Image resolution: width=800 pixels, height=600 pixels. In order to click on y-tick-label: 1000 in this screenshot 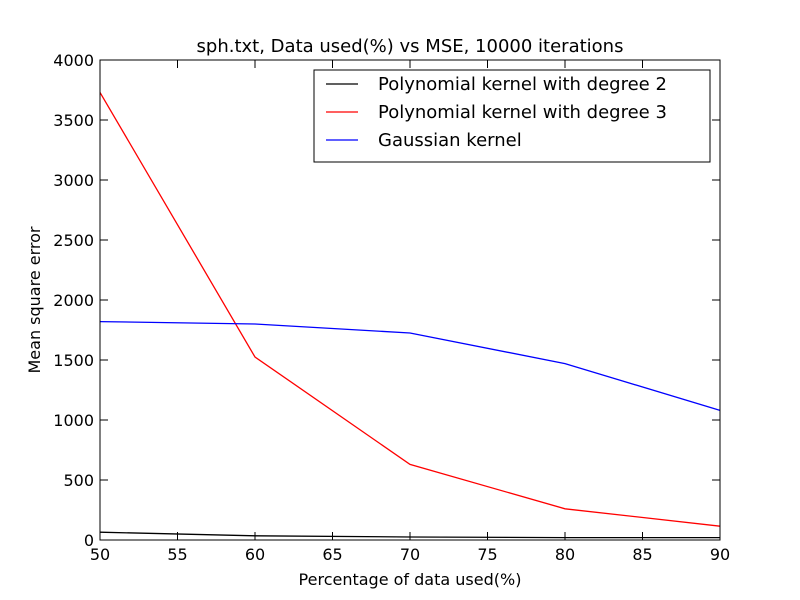, I will do `click(73, 420)`.